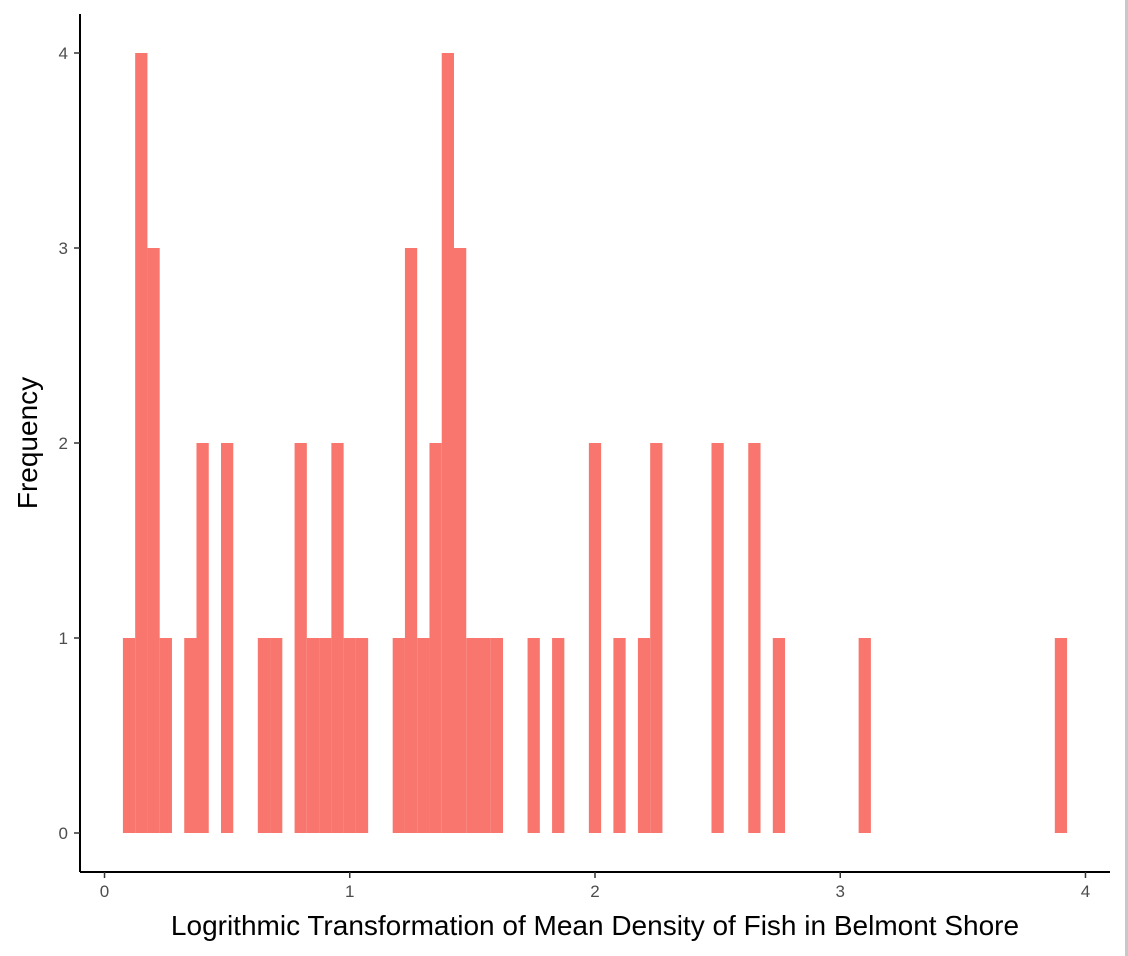 This screenshot has width=1128, height=956. I want to click on y-tick-label: 4, so click(63, 53).